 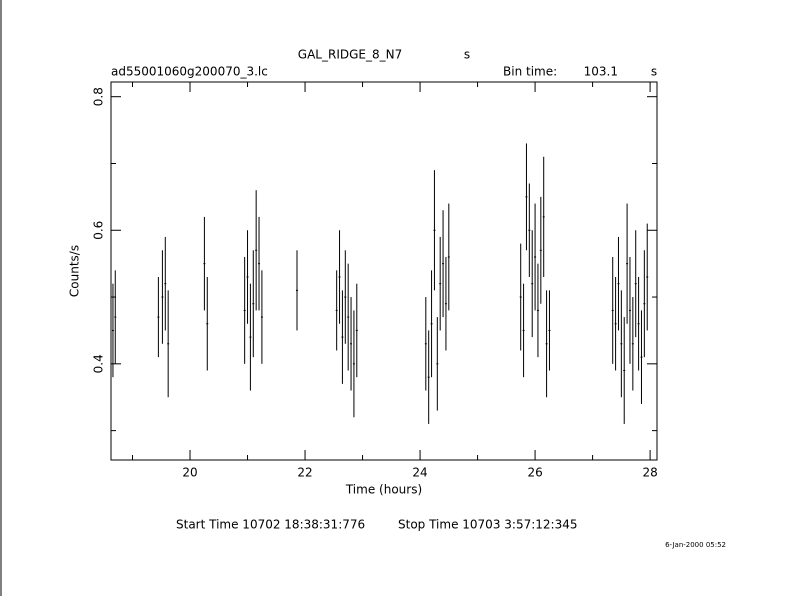 What do you see at coordinates (350, 55) in the screenshot?
I see `chart-title: GAL_RIDGE_8_N7` at bounding box center [350, 55].